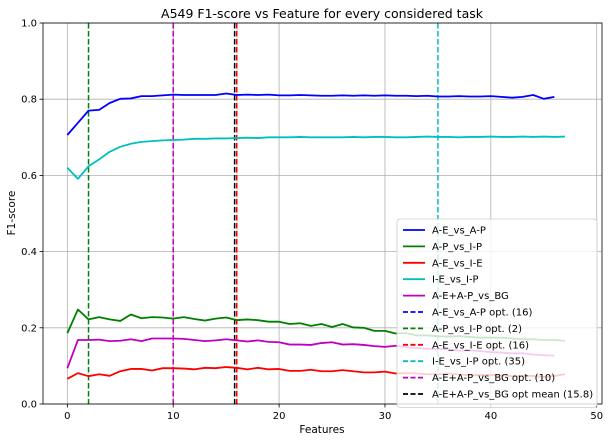  I want to click on x-tick-label: 20, so click(279, 416).